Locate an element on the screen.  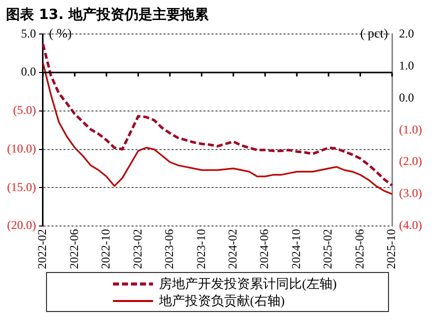
x-tick-label: 2023-06 is located at coordinates (169, 249).